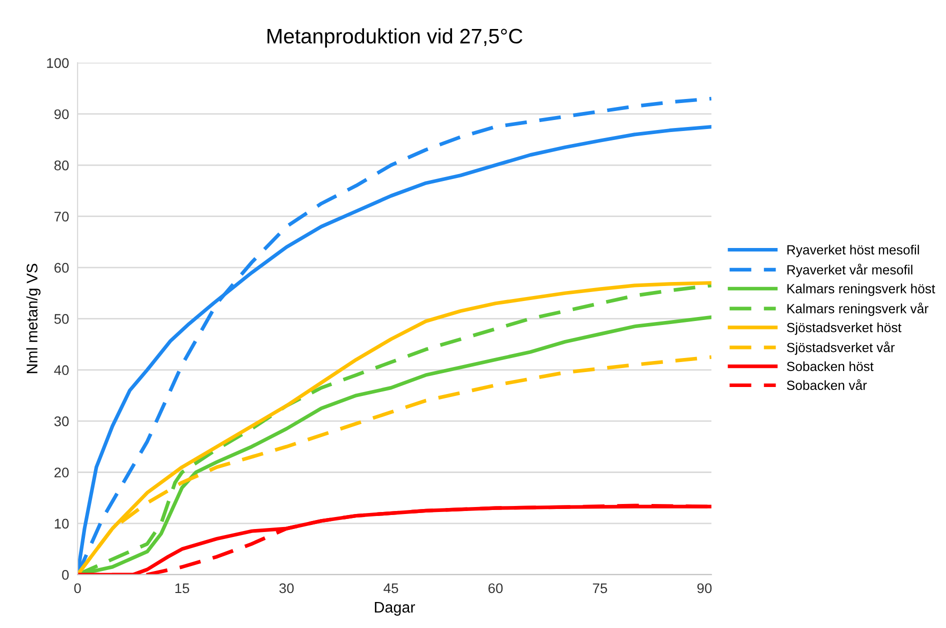  What do you see at coordinates (61, 421) in the screenshot?
I see `y-tick-label: 30` at bounding box center [61, 421].